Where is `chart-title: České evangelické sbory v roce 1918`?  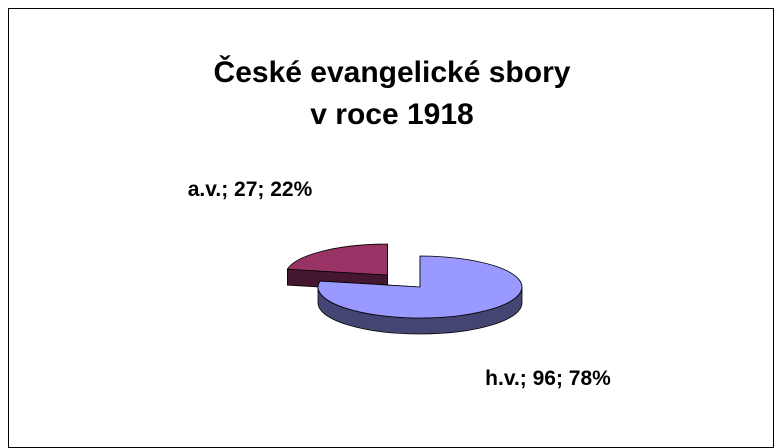 chart-title: České evangelické sbory v roce 1918 is located at coordinates (392, 93).